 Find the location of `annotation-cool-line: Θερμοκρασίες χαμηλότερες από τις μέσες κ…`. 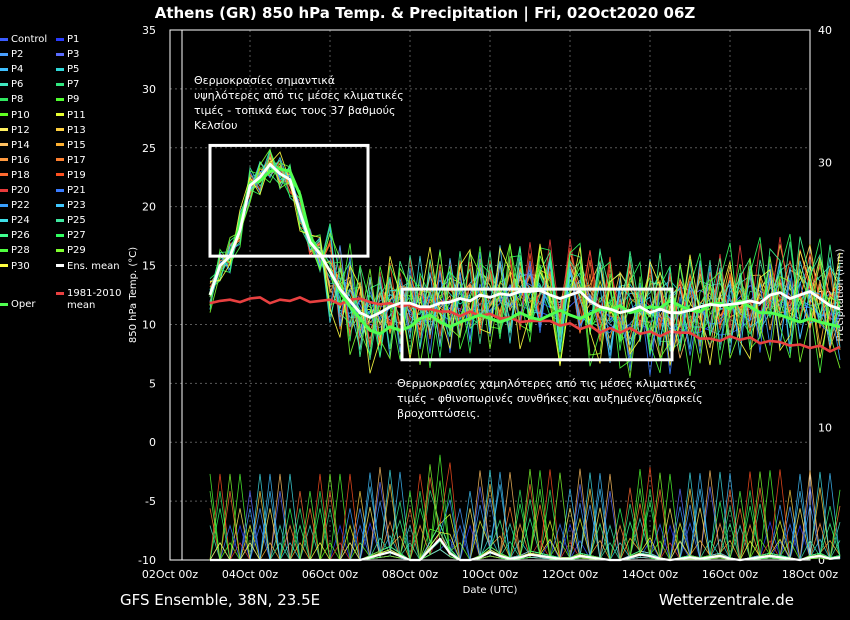

annotation-cool-line: Θερμοκρασίες χαμηλότερες από τις μέσες κ… is located at coordinates (546, 383).